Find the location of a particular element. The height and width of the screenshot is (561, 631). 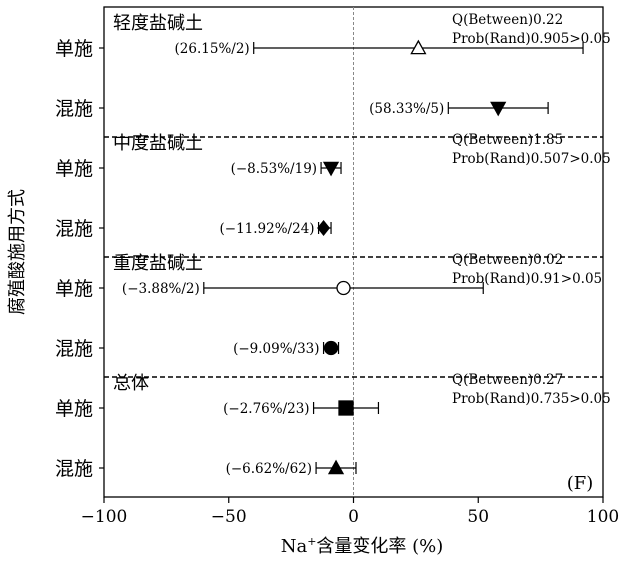

x-tick-label: −100 is located at coordinates (104, 517).